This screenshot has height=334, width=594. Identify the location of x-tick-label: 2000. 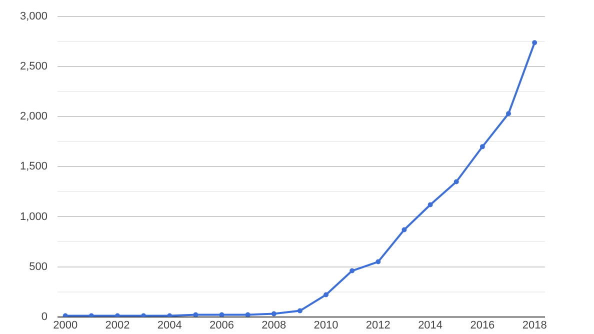
(65, 325).